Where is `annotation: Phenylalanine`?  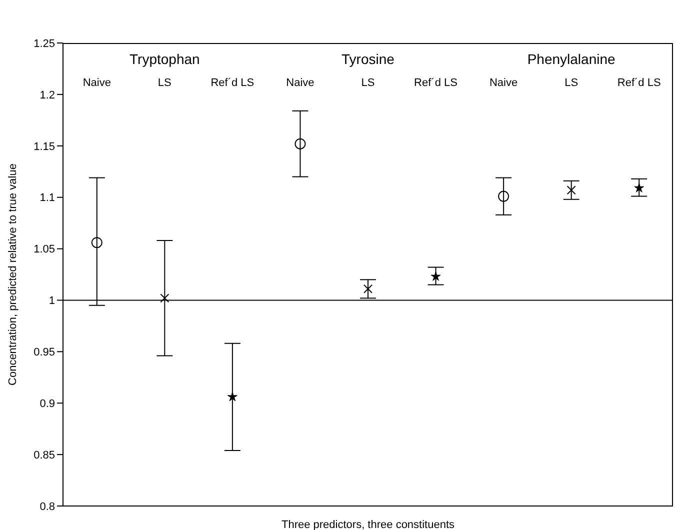
annotation: Phenylalanine is located at coordinates (571, 59).